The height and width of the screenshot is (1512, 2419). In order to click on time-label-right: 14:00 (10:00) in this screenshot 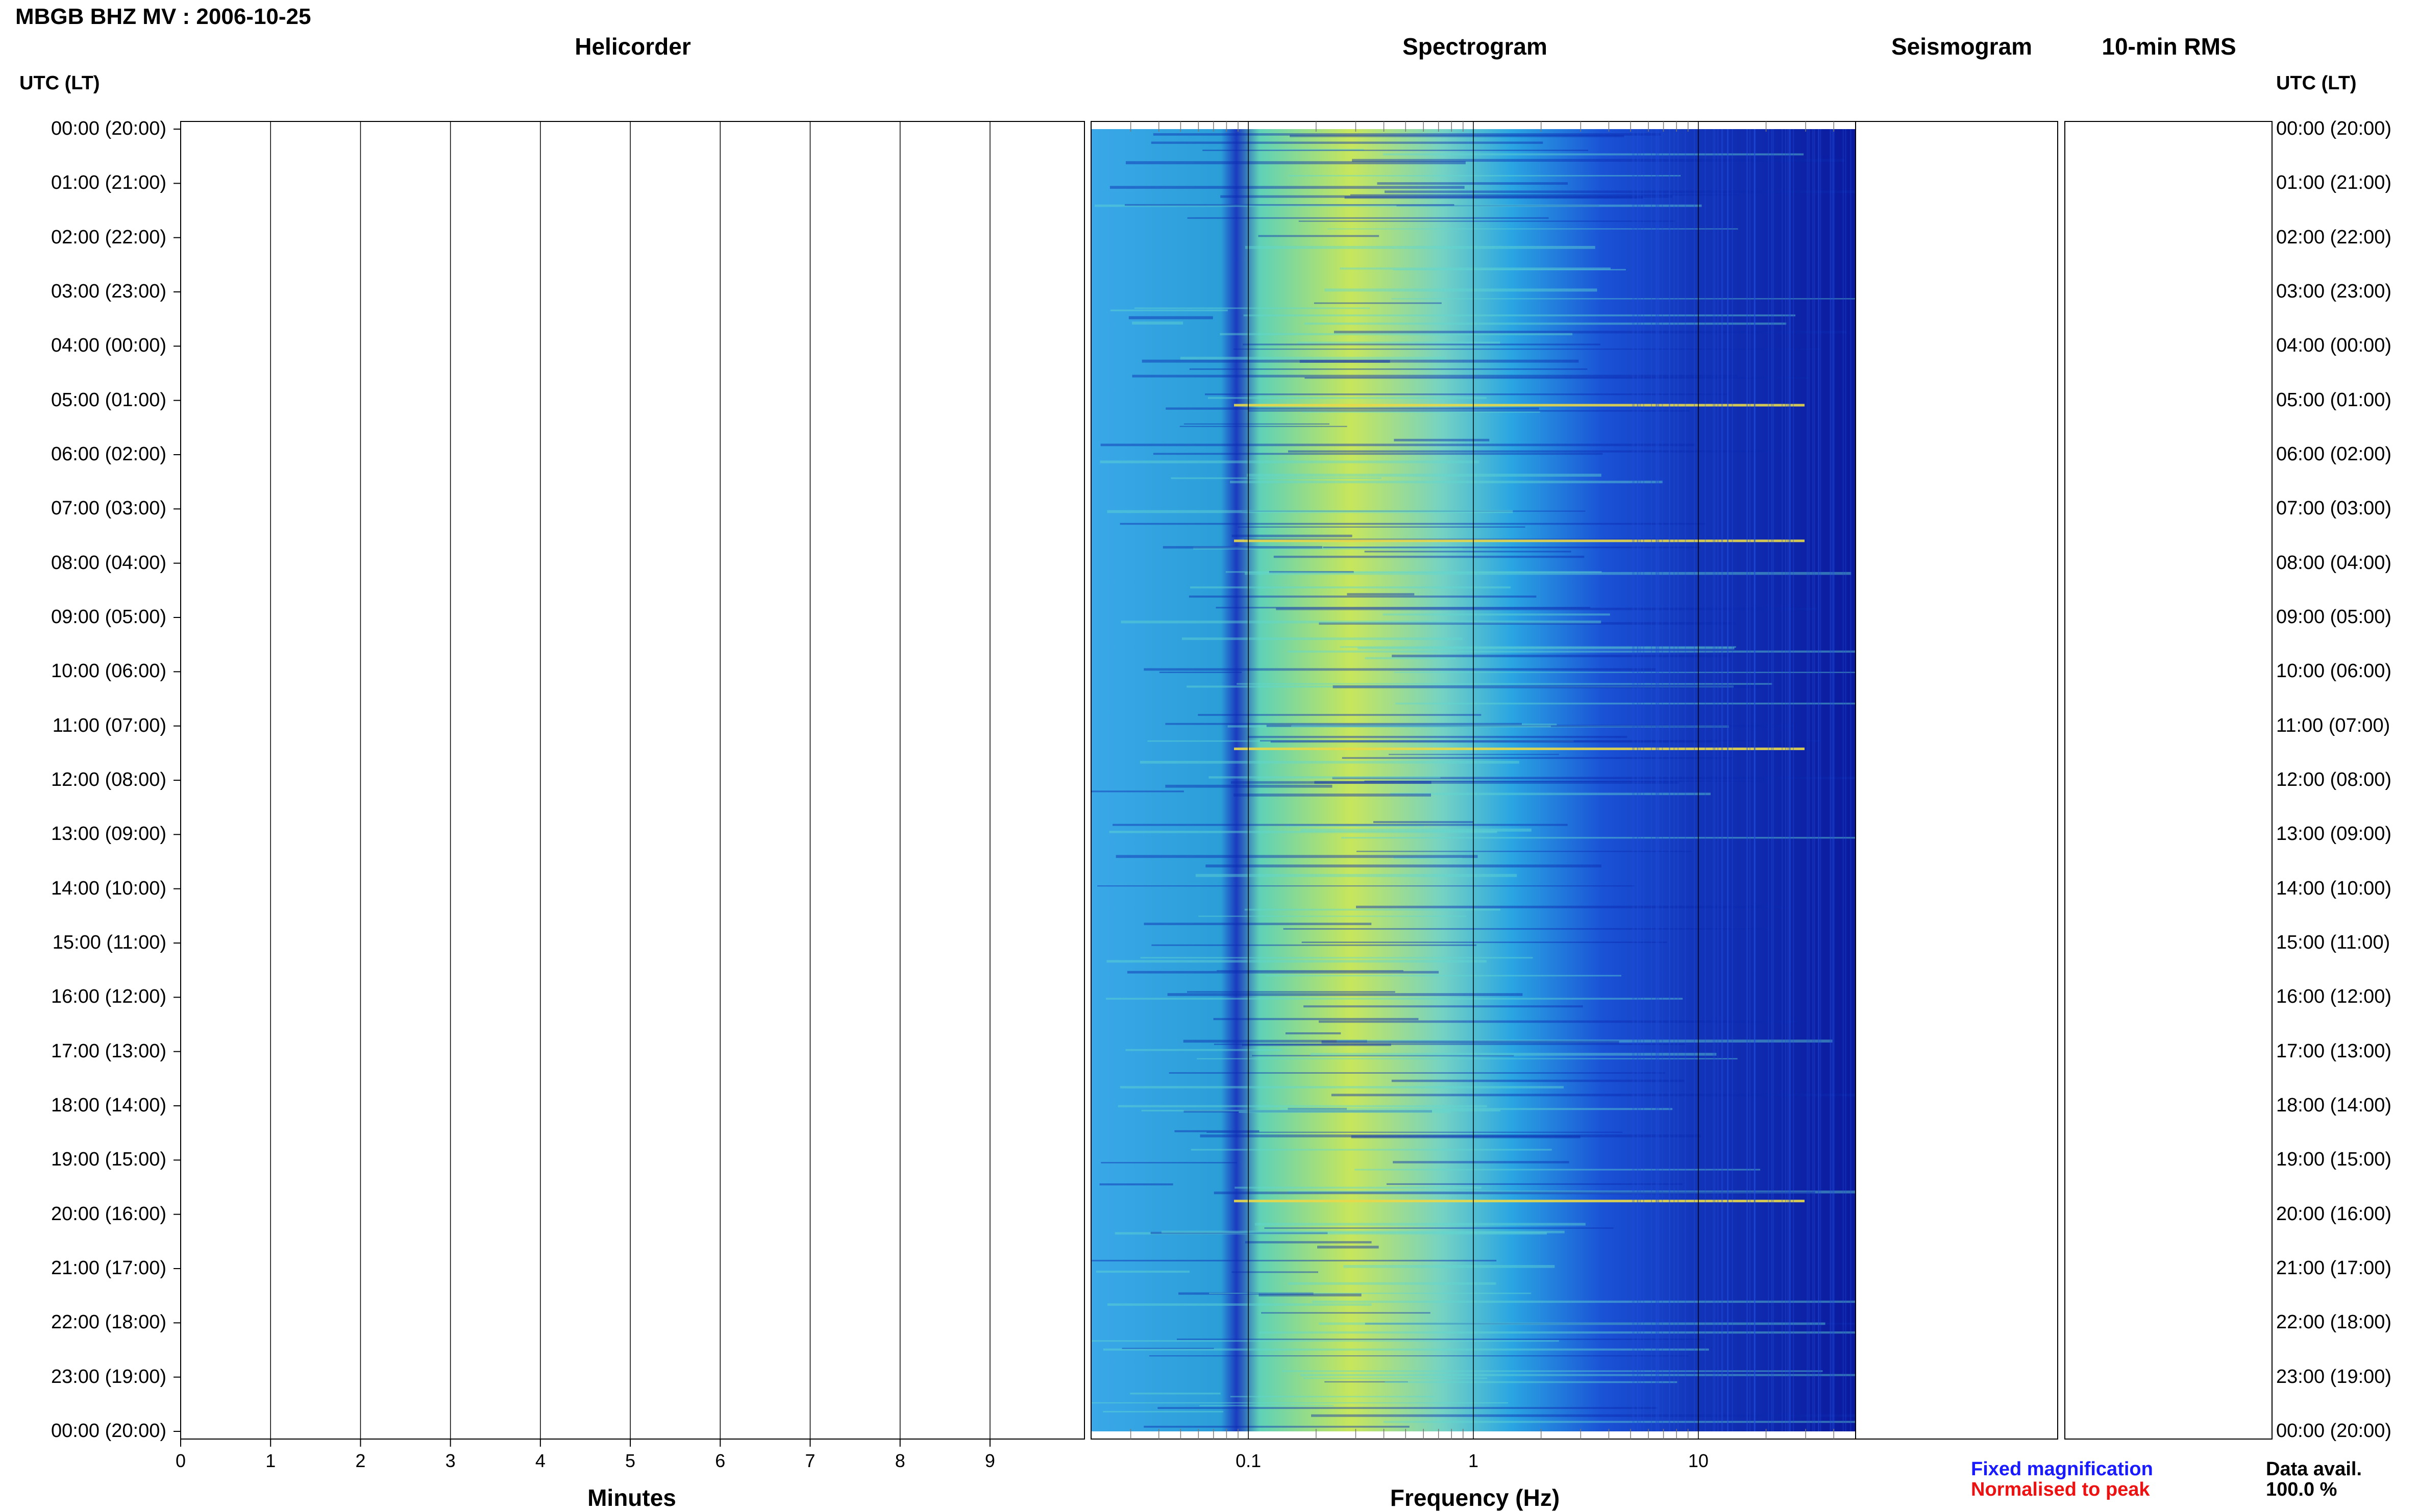, I will do `click(2334, 888)`.